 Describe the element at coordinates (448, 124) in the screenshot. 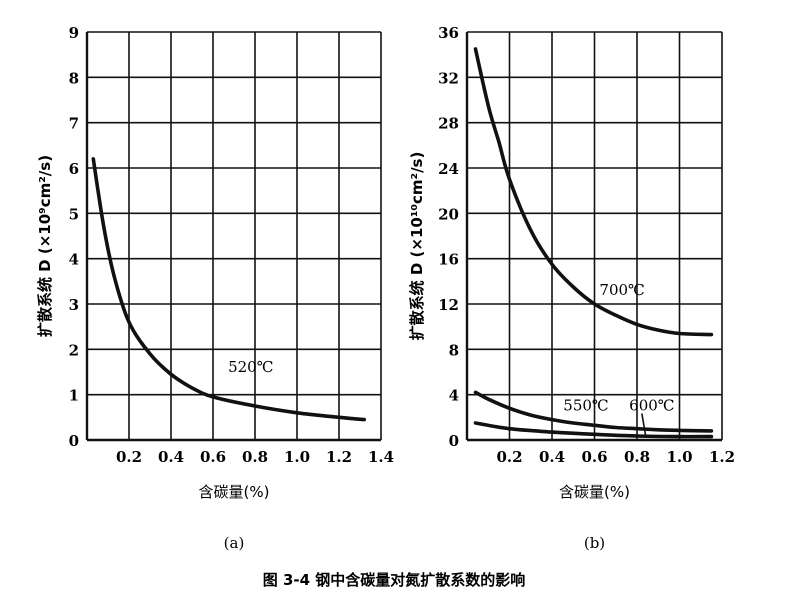

I see `y-tick-label: 28` at that location.